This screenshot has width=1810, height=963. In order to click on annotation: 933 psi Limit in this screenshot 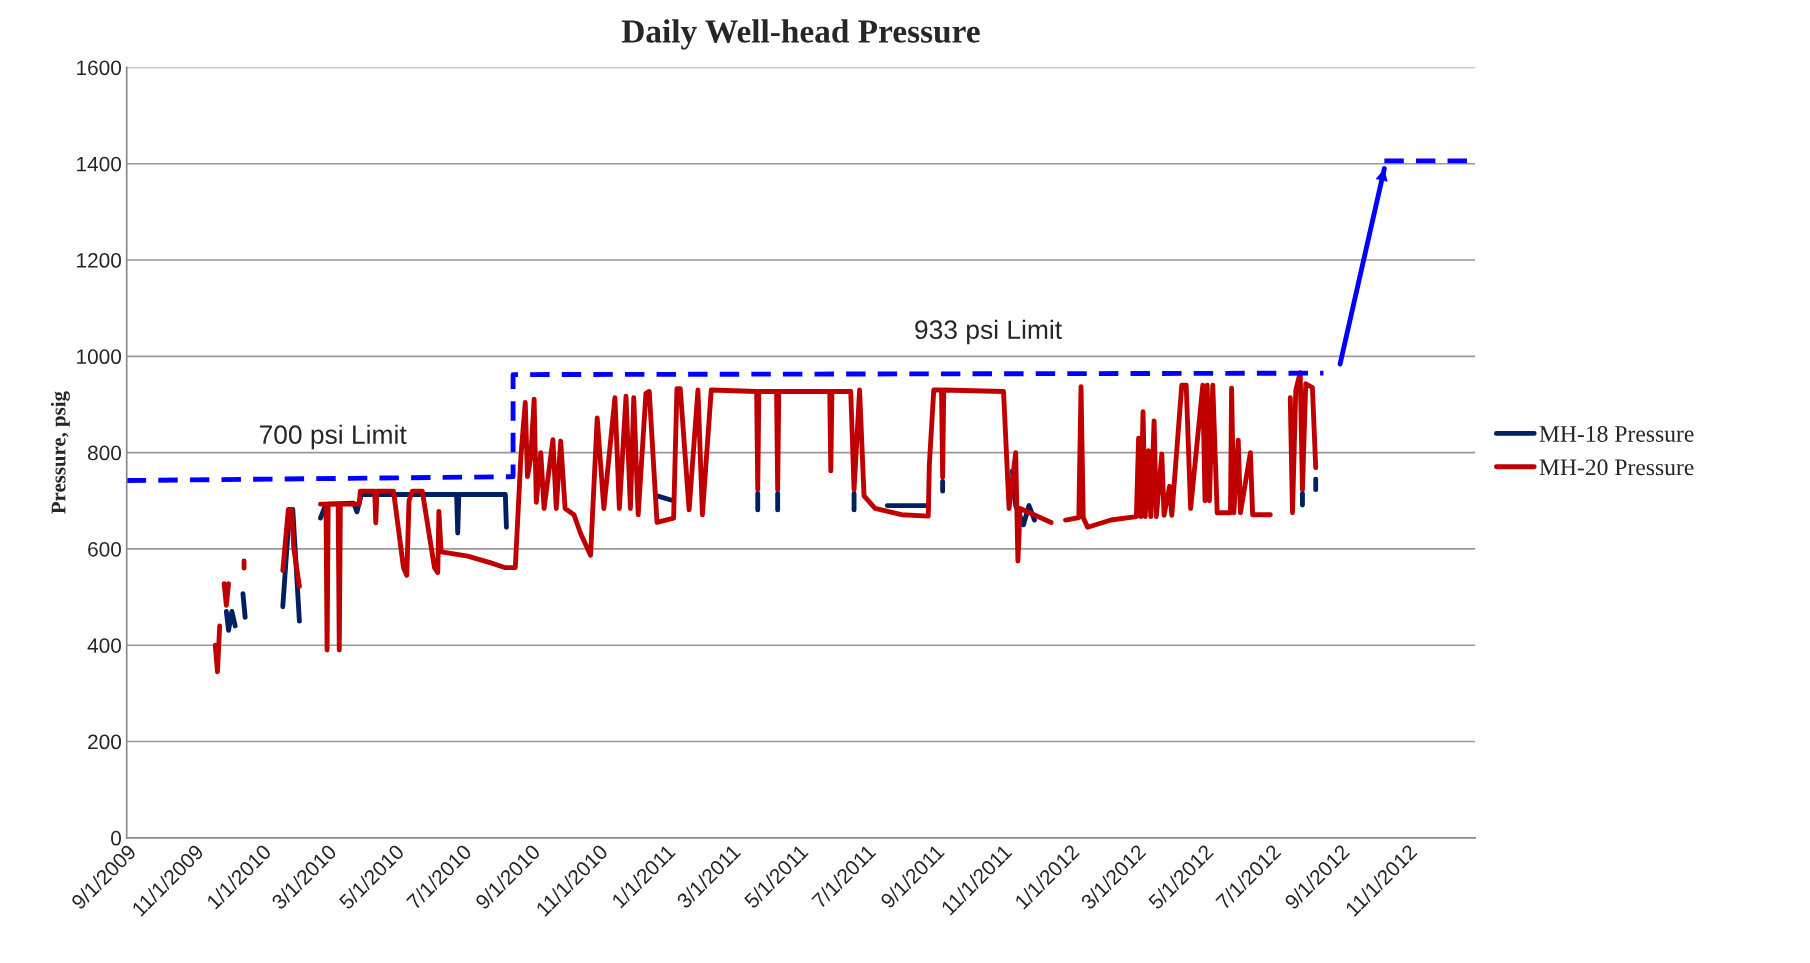, I will do `click(988, 332)`.